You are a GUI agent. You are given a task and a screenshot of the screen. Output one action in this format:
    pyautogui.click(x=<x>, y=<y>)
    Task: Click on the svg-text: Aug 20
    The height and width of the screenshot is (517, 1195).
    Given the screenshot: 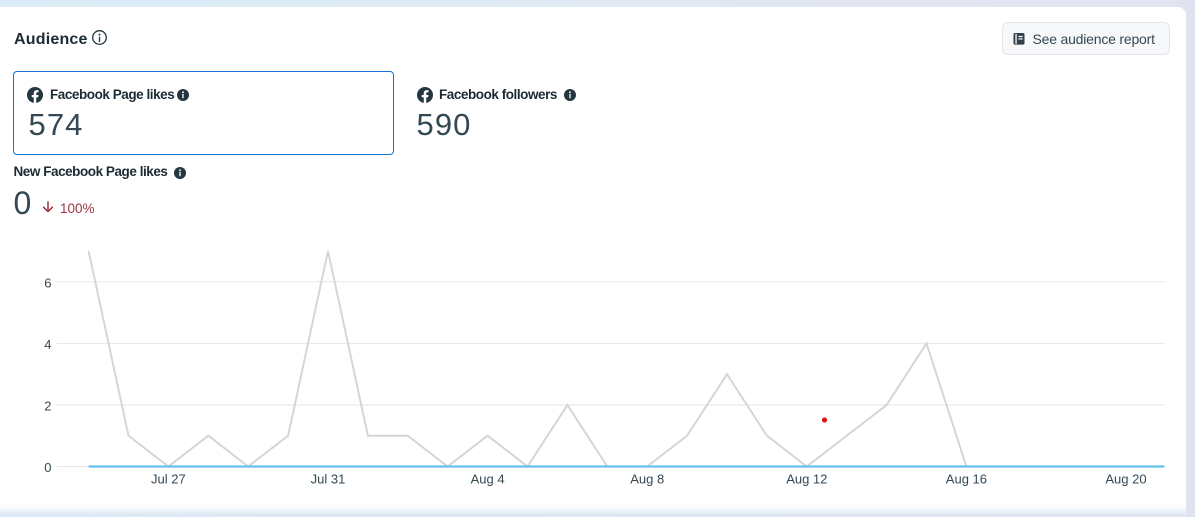 What is the action you would take?
    pyautogui.click(x=1125, y=478)
    